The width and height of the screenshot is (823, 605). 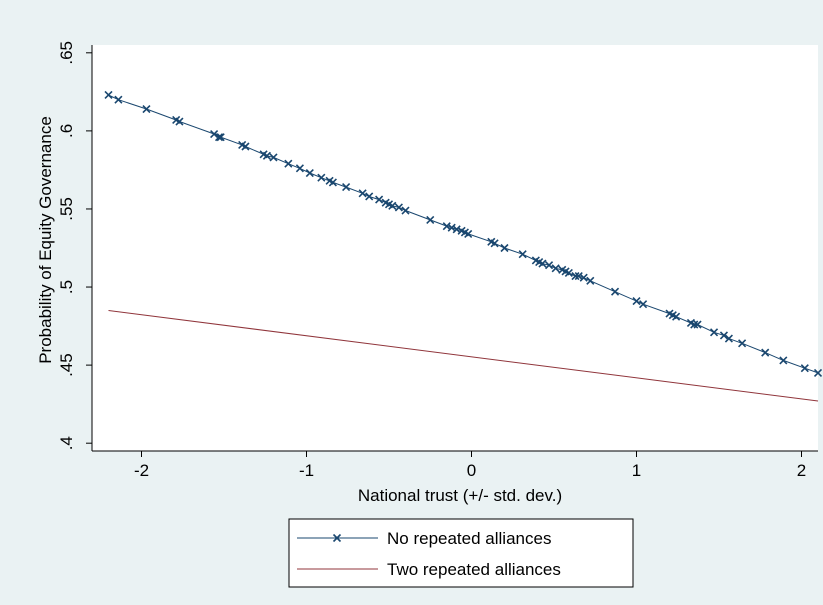 I want to click on y-tick-label: .5, so click(x=66, y=287).